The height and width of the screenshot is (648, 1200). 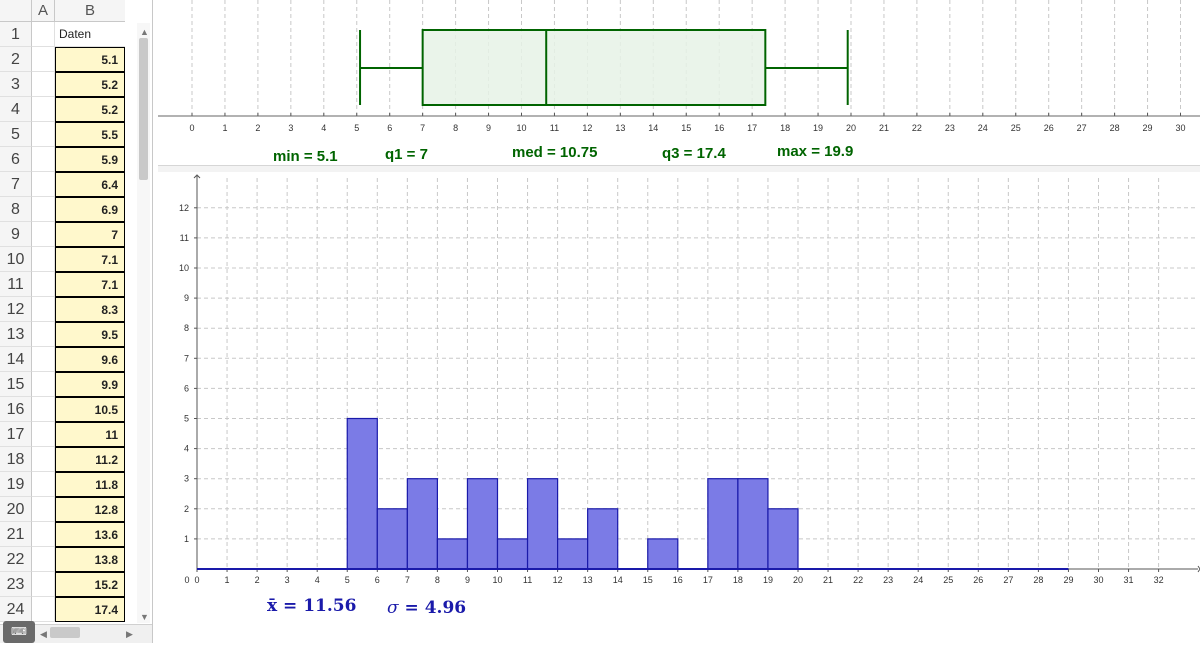 I want to click on cell-b-value: 6.9, so click(x=90, y=209).